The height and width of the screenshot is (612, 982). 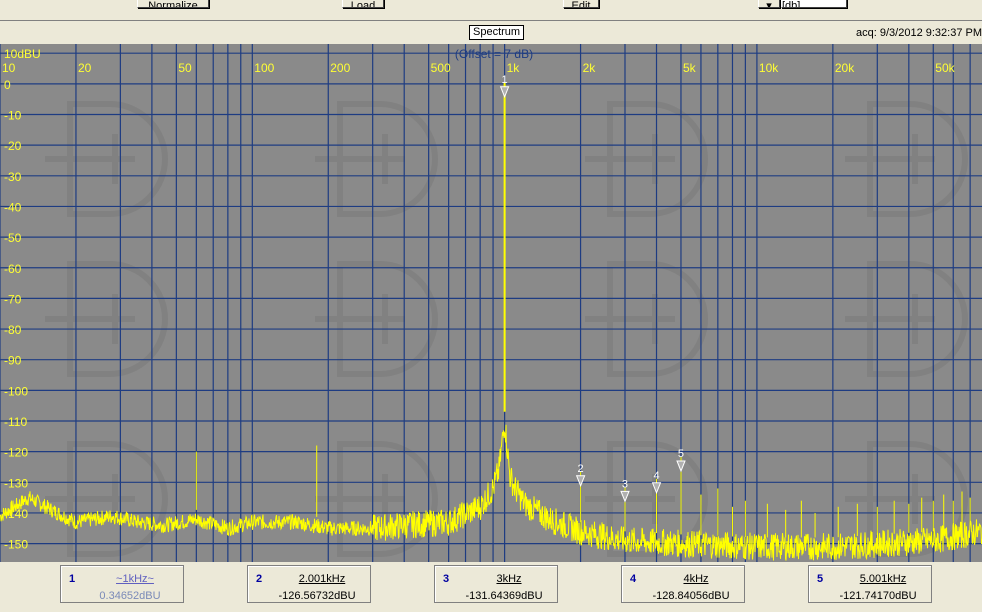 I want to click on y-tick-label: -90, so click(x=13, y=361).